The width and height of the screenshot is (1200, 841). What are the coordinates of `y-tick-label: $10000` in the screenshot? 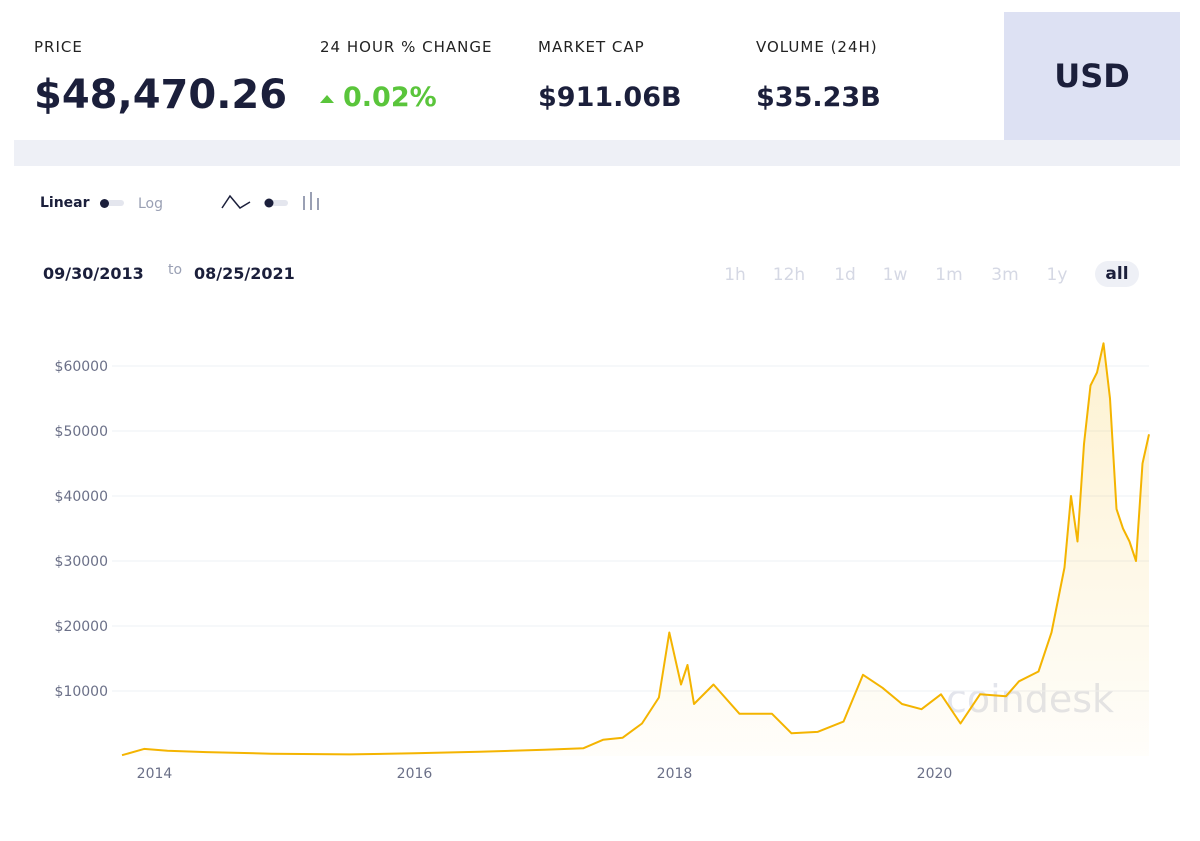 It's located at (81, 692).